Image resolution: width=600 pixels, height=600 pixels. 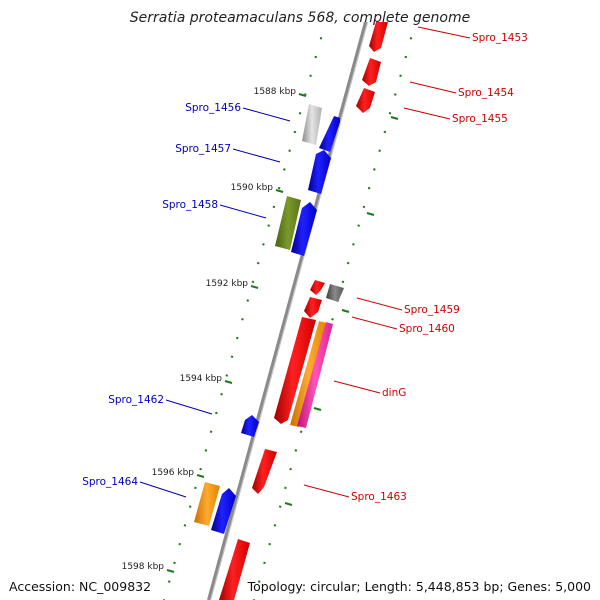 I want to click on accession-text: Accession: NC_009832, so click(x=80, y=586).